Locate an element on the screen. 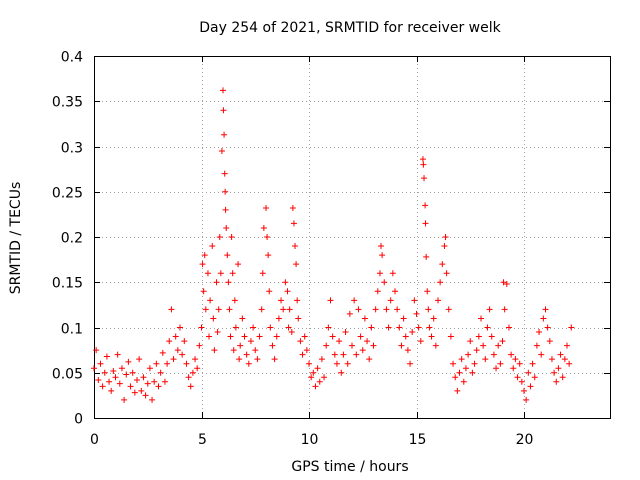 The width and height of the screenshot is (640, 480). y-tick-label: 0.4 is located at coordinates (72, 58).